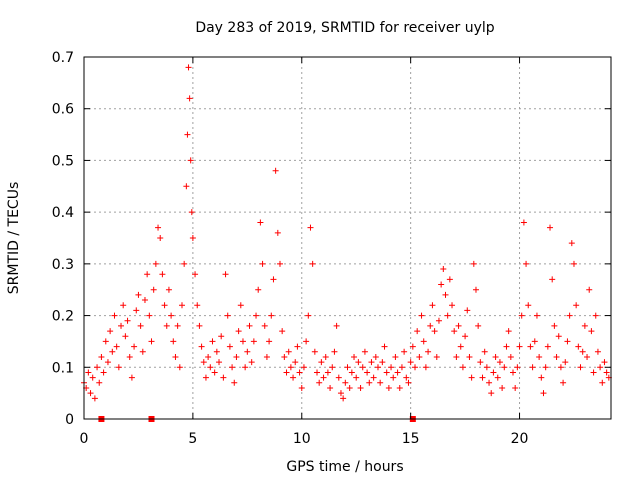  What do you see at coordinates (411, 439) in the screenshot?
I see `x-tick-label: 15` at bounding box center [411, 439].